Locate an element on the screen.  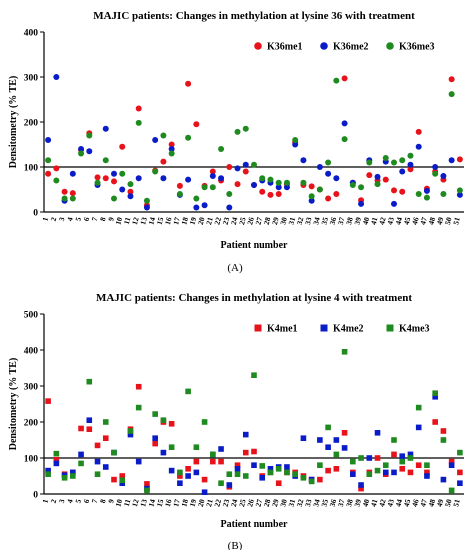
y-axis-label: Densitometry (% TE) is located at coordinates (13, 404).